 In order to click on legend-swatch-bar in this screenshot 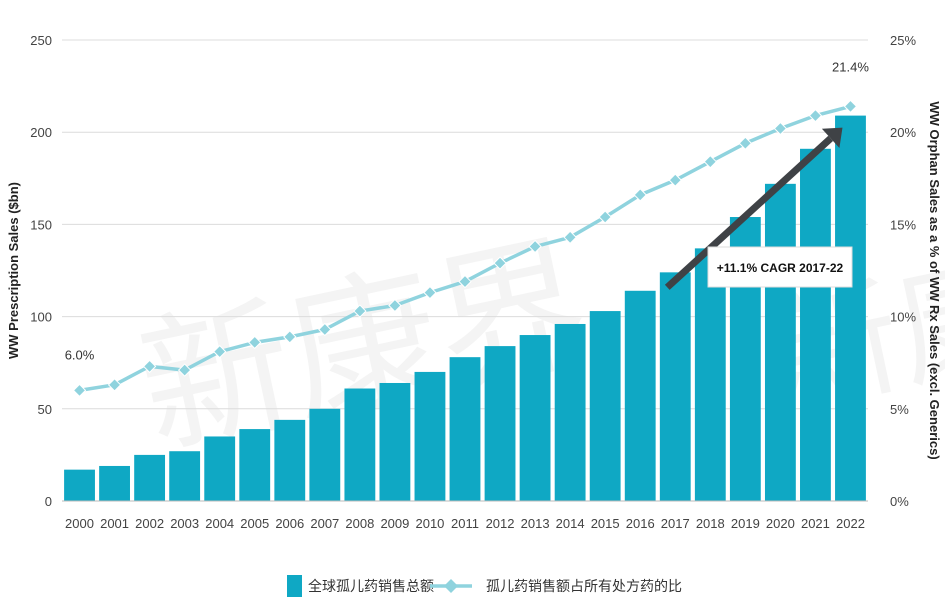, I will do `click(294, 586)`.